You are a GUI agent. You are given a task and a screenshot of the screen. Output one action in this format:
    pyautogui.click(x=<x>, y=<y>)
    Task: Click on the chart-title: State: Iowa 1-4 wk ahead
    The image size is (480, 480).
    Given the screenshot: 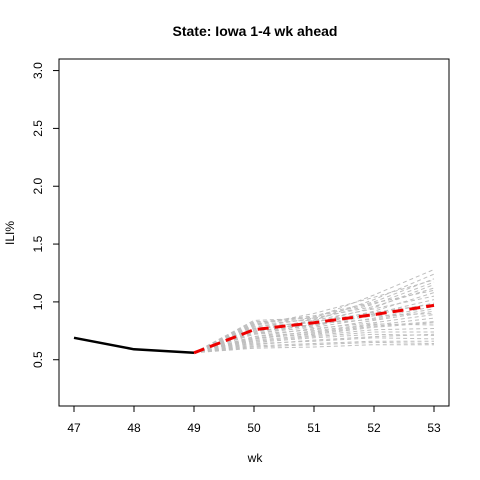 What is the action you would take?
    pyautogui.click(x=255, y=31)
    